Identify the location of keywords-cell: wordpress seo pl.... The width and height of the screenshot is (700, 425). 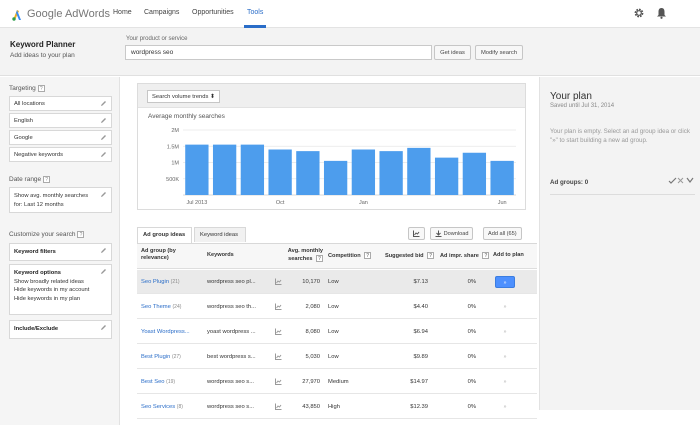
(231, 282).